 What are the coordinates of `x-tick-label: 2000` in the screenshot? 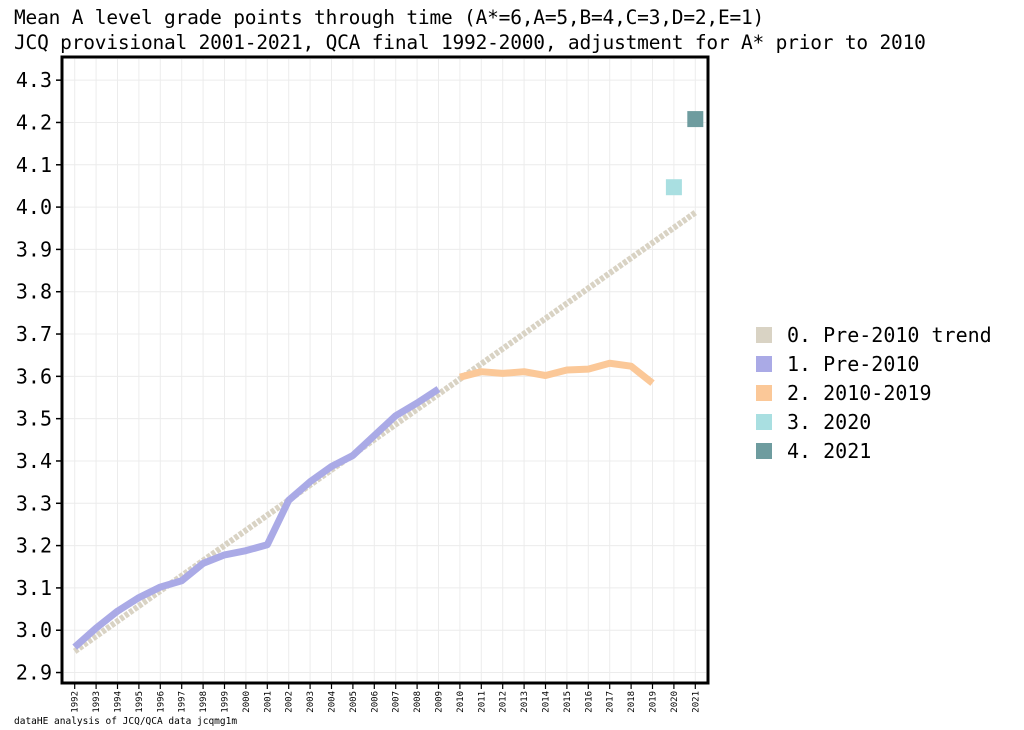 It's located at (247, 702).